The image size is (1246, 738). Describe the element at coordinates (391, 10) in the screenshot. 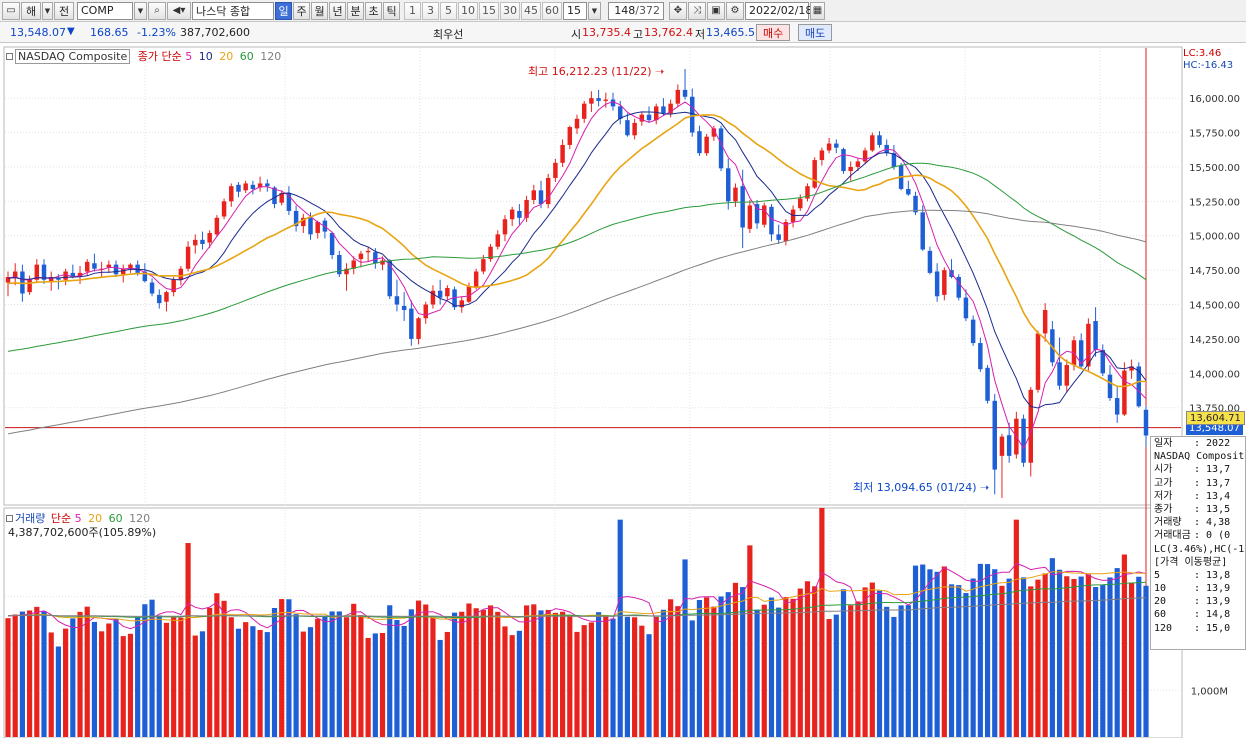

I see `period-tick-button: 틱` at that location.